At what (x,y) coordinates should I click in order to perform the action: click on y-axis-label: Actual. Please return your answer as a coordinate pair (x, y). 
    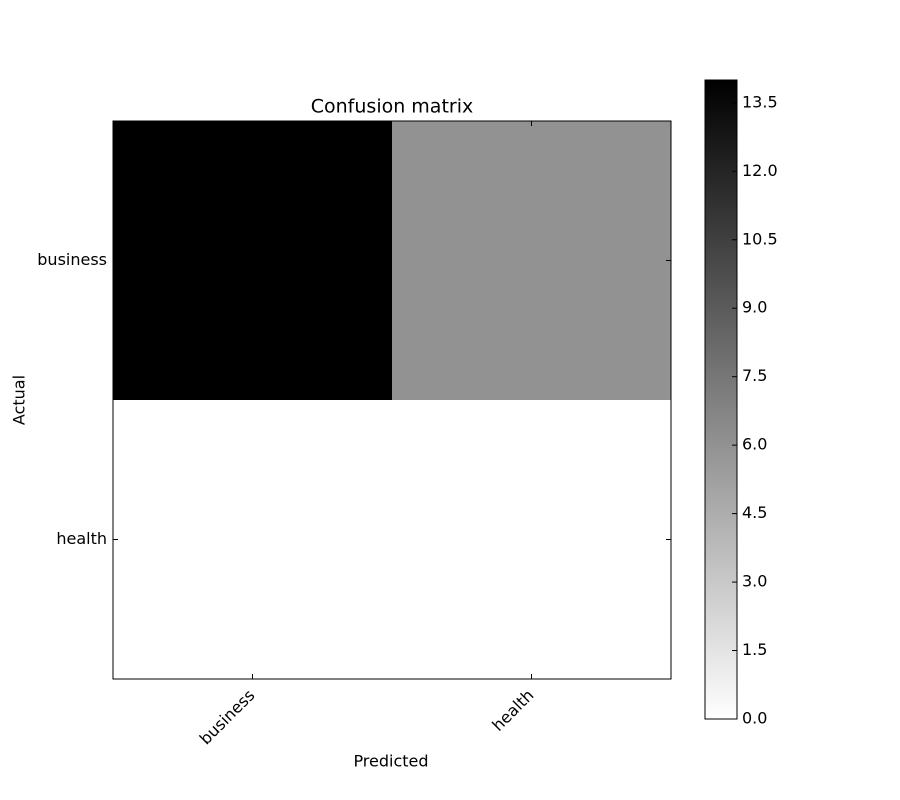
    Looking at the image, I should click on (19, 400).